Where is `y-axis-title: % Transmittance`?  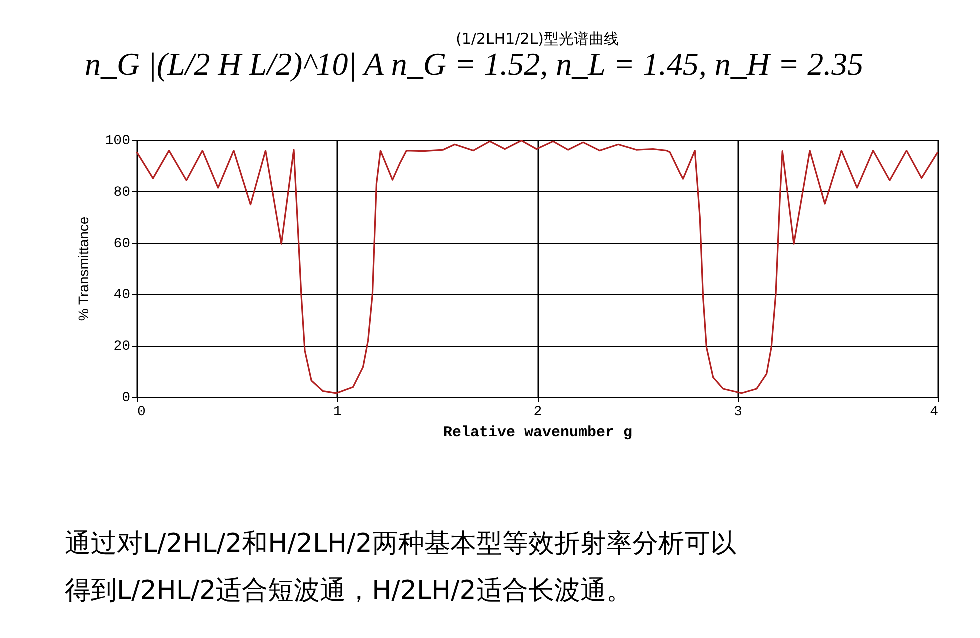 y-axis-title: % Transmittance is located at coordinates (83, 269).